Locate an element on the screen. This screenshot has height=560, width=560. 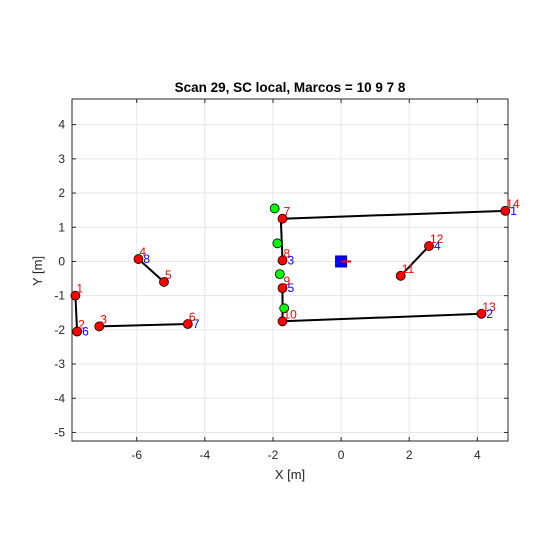
y-tick-label: -1 is located at coordinates (59, 296).